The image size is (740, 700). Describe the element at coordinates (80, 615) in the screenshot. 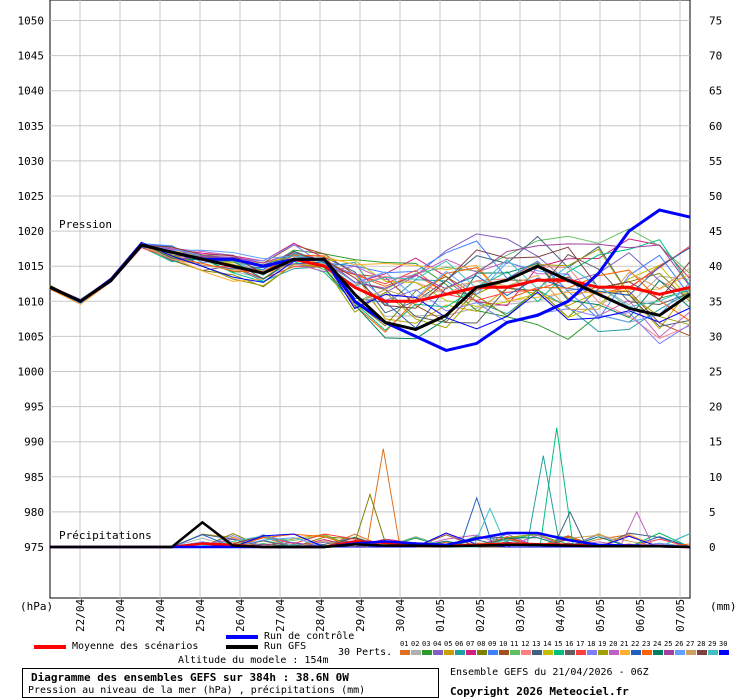

I see `x-tick-label: 22/04` at that location.